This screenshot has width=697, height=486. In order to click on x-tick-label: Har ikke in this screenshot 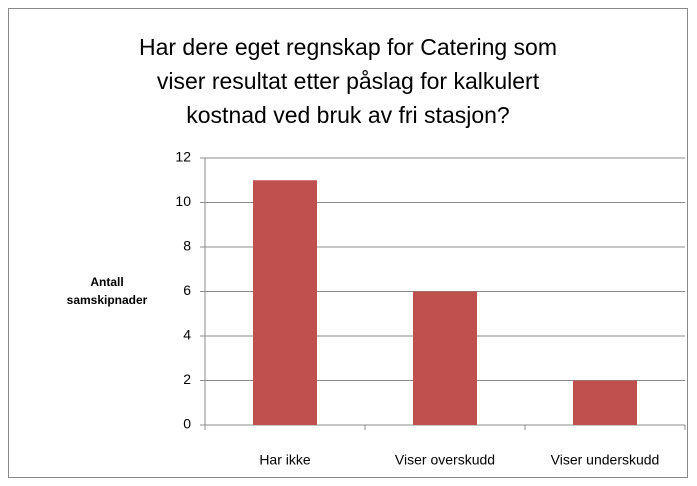, I will do `click(285, 460)`.